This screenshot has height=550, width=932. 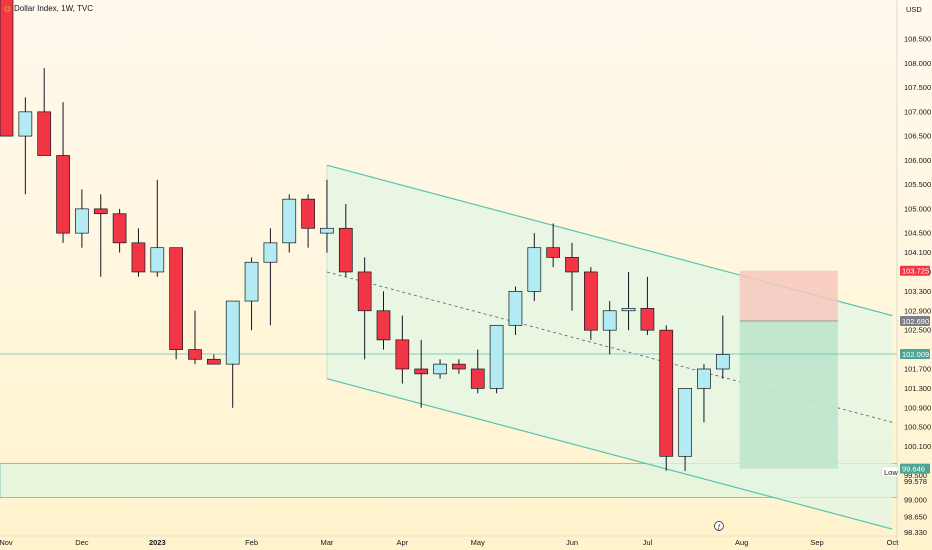 I want to click on low-label: Low, so click(x=891, y=472).